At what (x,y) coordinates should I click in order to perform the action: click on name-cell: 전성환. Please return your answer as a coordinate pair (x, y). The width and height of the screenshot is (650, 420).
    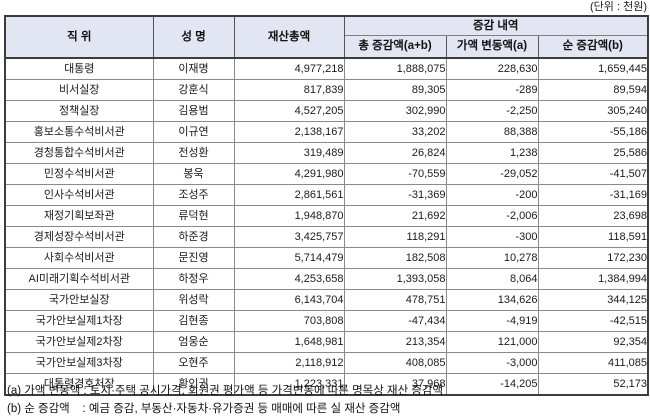
    Looking at the image, I should click on (193, 153).